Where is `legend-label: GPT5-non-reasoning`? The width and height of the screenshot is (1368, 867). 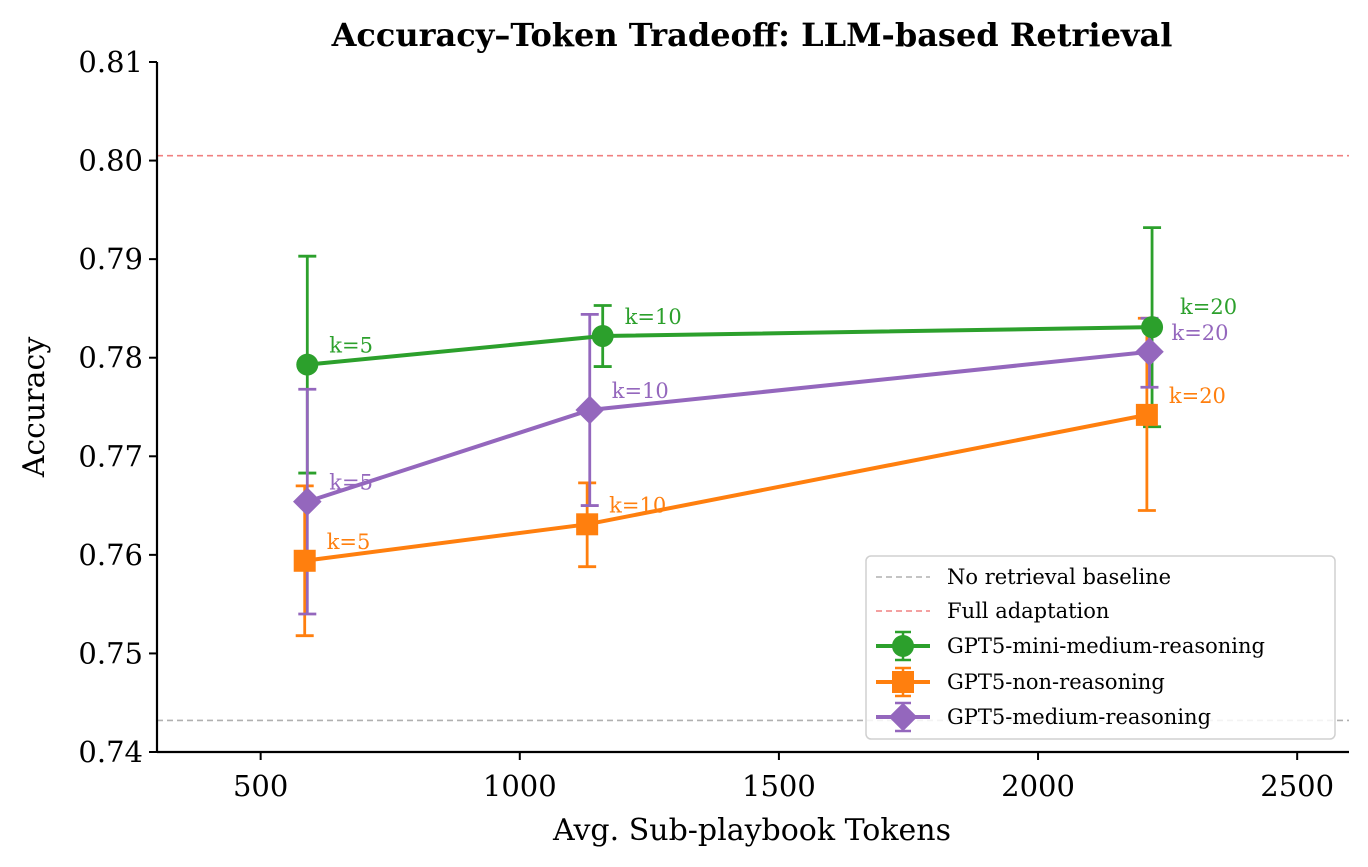 legend-label: GPT5-non-reasoning is located at coordinates (1056, 682).